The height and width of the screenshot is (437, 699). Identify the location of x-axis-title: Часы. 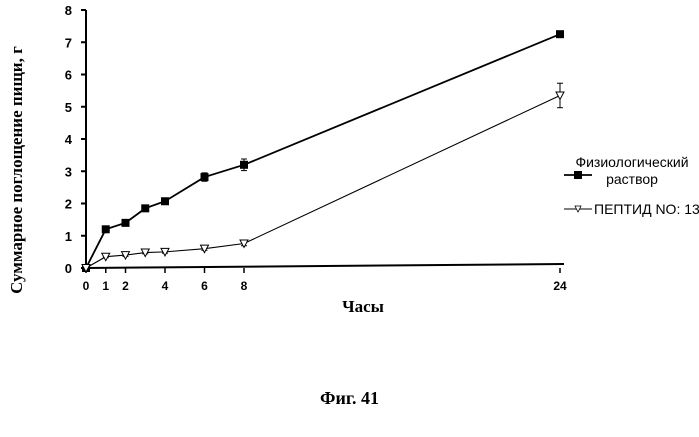
(363, 306).